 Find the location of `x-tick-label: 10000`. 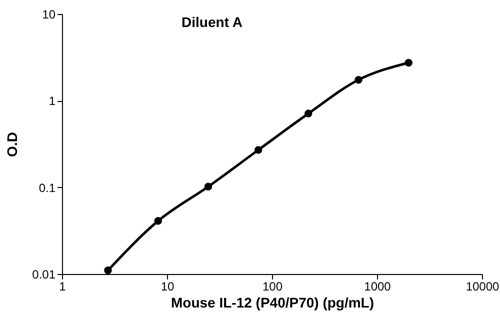

x-tick-label: 10000 is located at coordinates (483, 287).